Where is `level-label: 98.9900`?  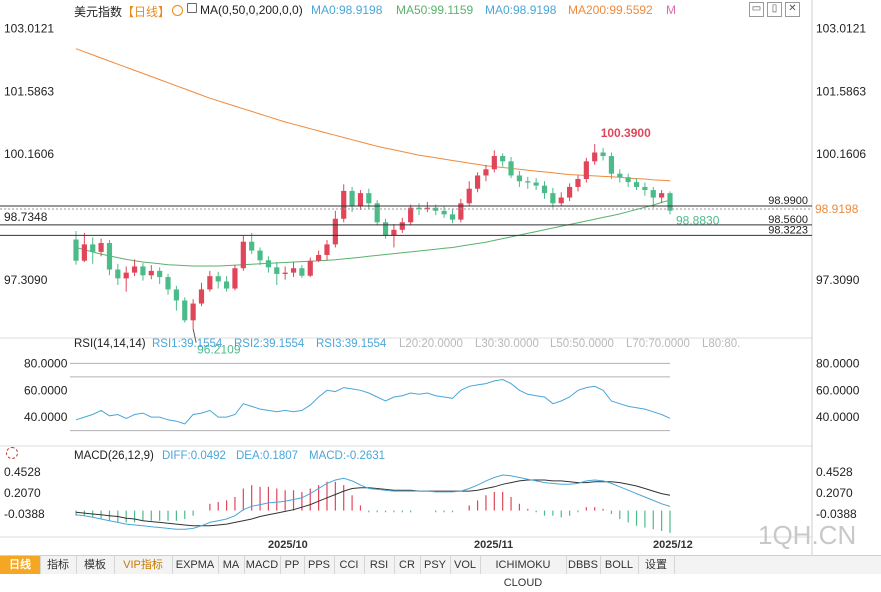
level-label: 98.9900 is located at coordinates (788, 201).